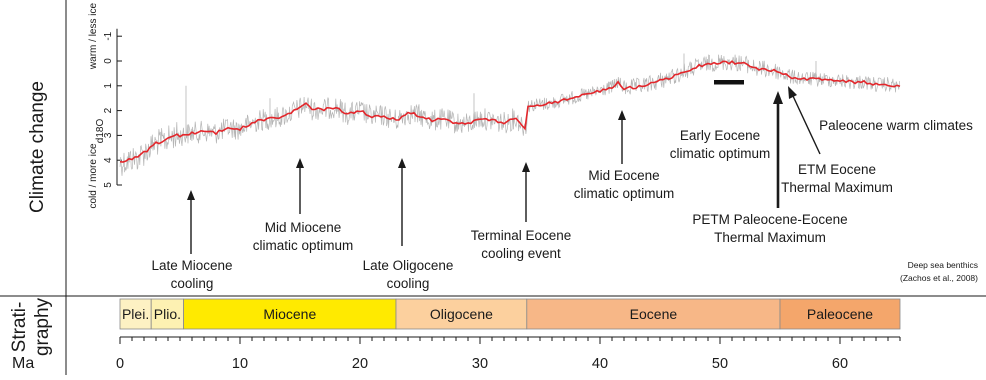  I want to click on late-miocene-line2: cooling, so click(192, 283).